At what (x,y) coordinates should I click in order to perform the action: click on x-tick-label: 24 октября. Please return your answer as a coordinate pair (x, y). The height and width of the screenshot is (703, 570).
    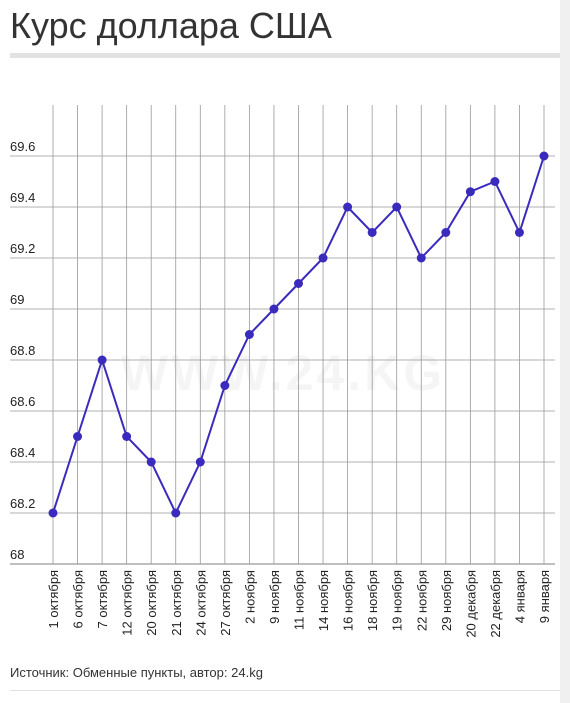
    Looking at the image, I should click on (200, 603).